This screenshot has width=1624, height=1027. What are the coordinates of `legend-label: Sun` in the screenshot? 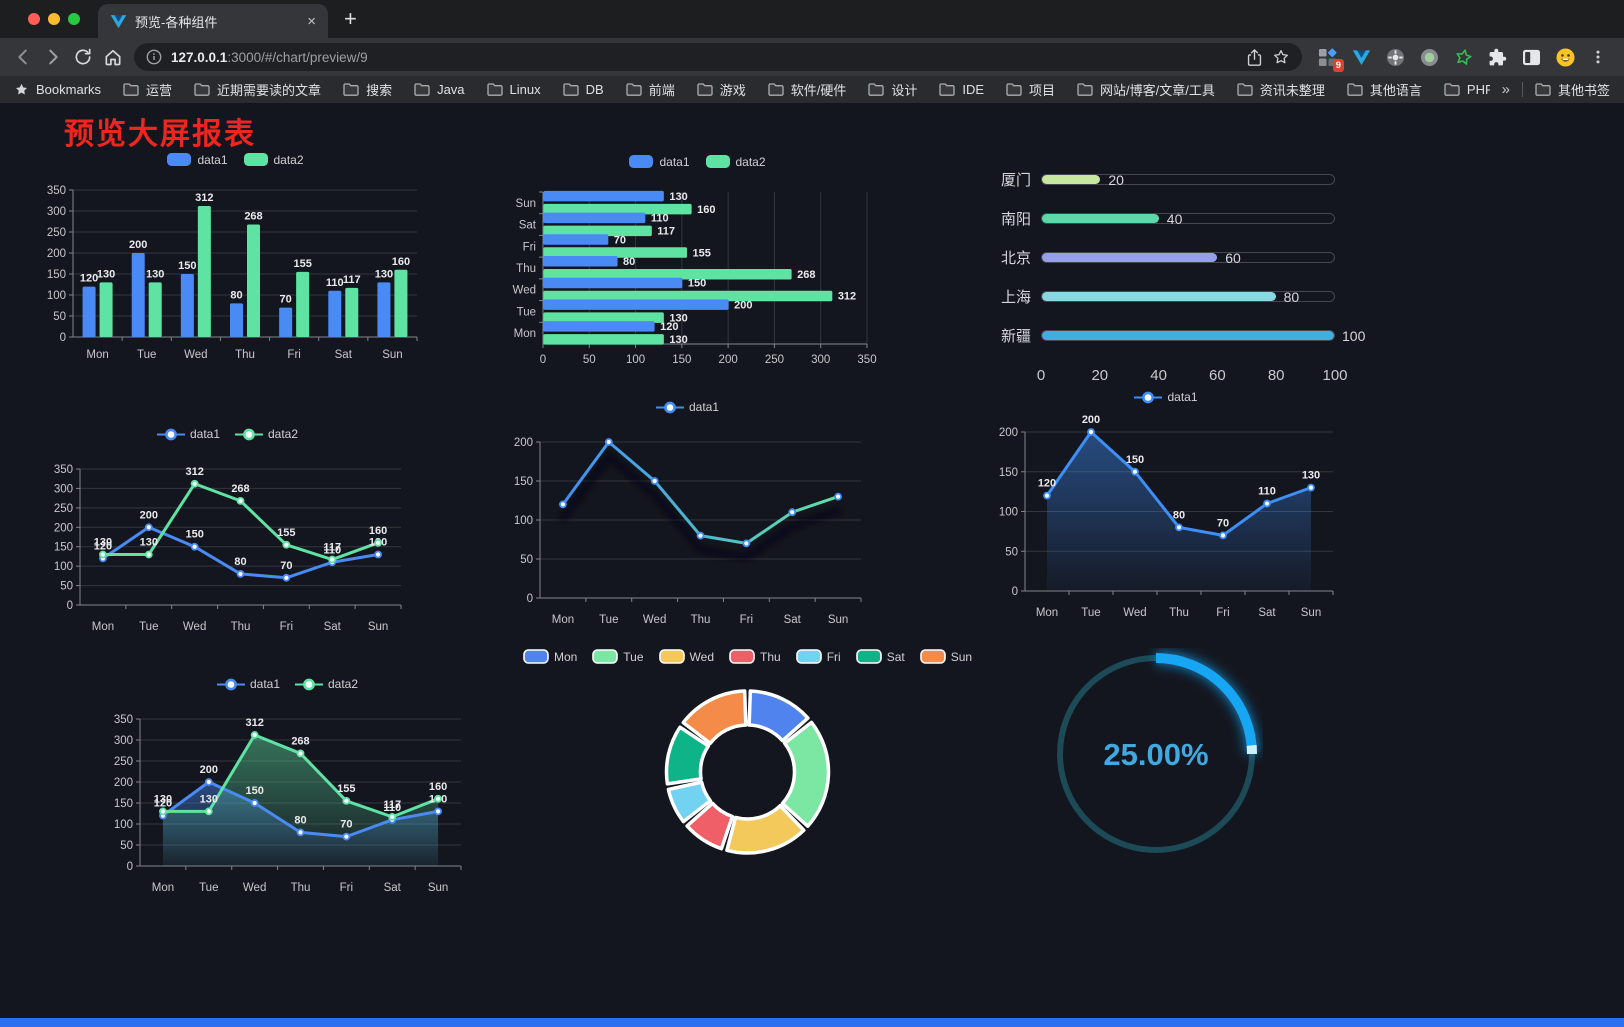 It's located at (961, 656).